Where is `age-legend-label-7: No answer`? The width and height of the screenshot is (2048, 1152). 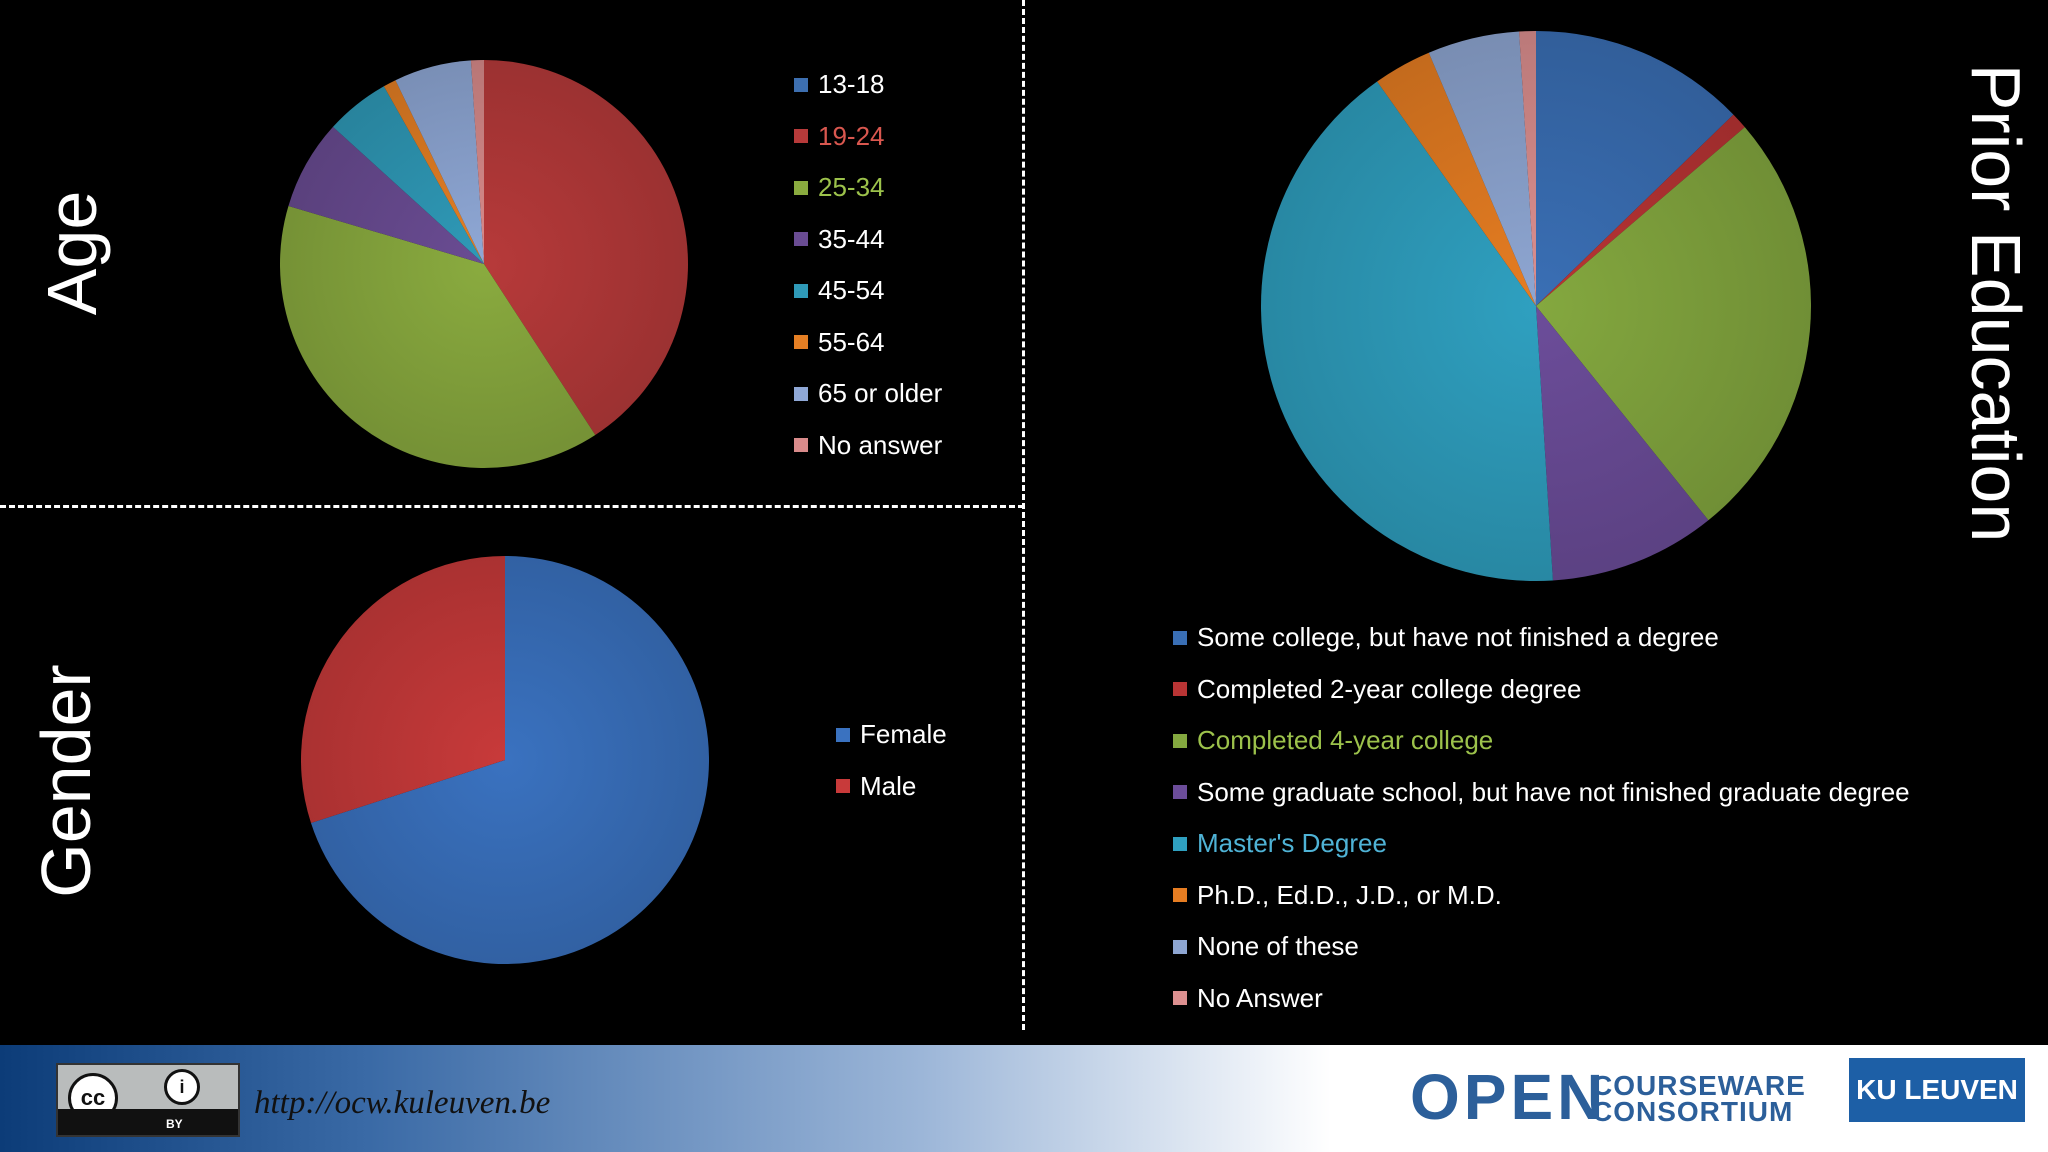
age-legend-label-7: No answer is located at coordinates (880, 444).